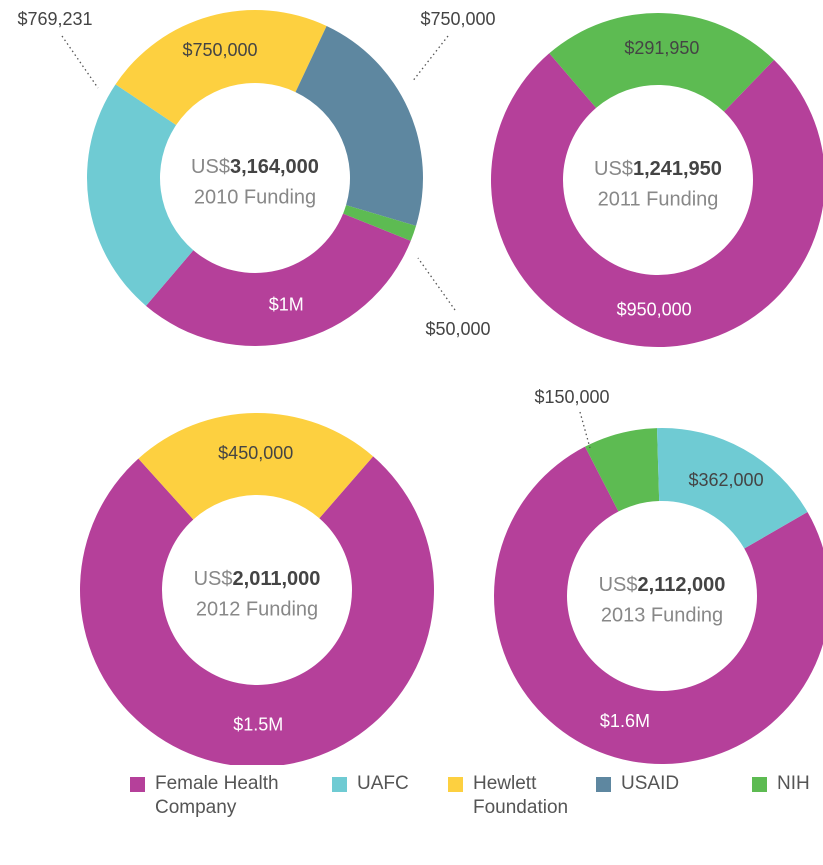 The image size is (823, 865). I want to click on center-subtitle: 2011 Funding, so click(658, 199).